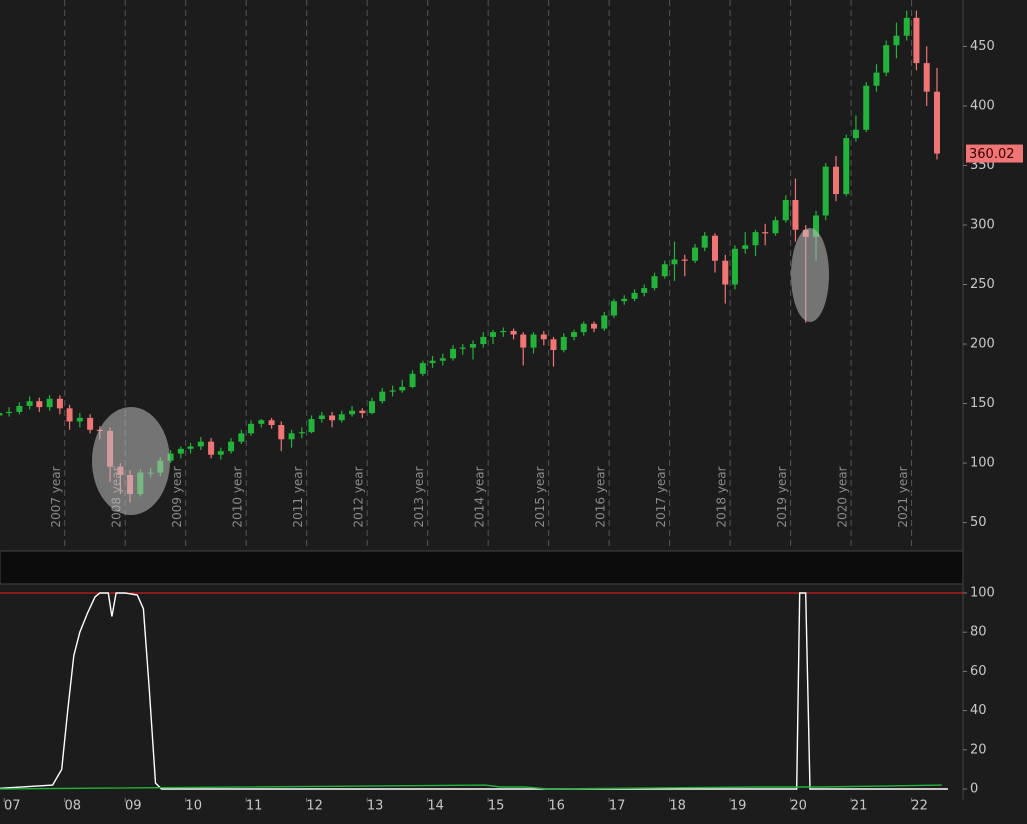  I want to click on year-label: 2016 year, so click(601, 496).